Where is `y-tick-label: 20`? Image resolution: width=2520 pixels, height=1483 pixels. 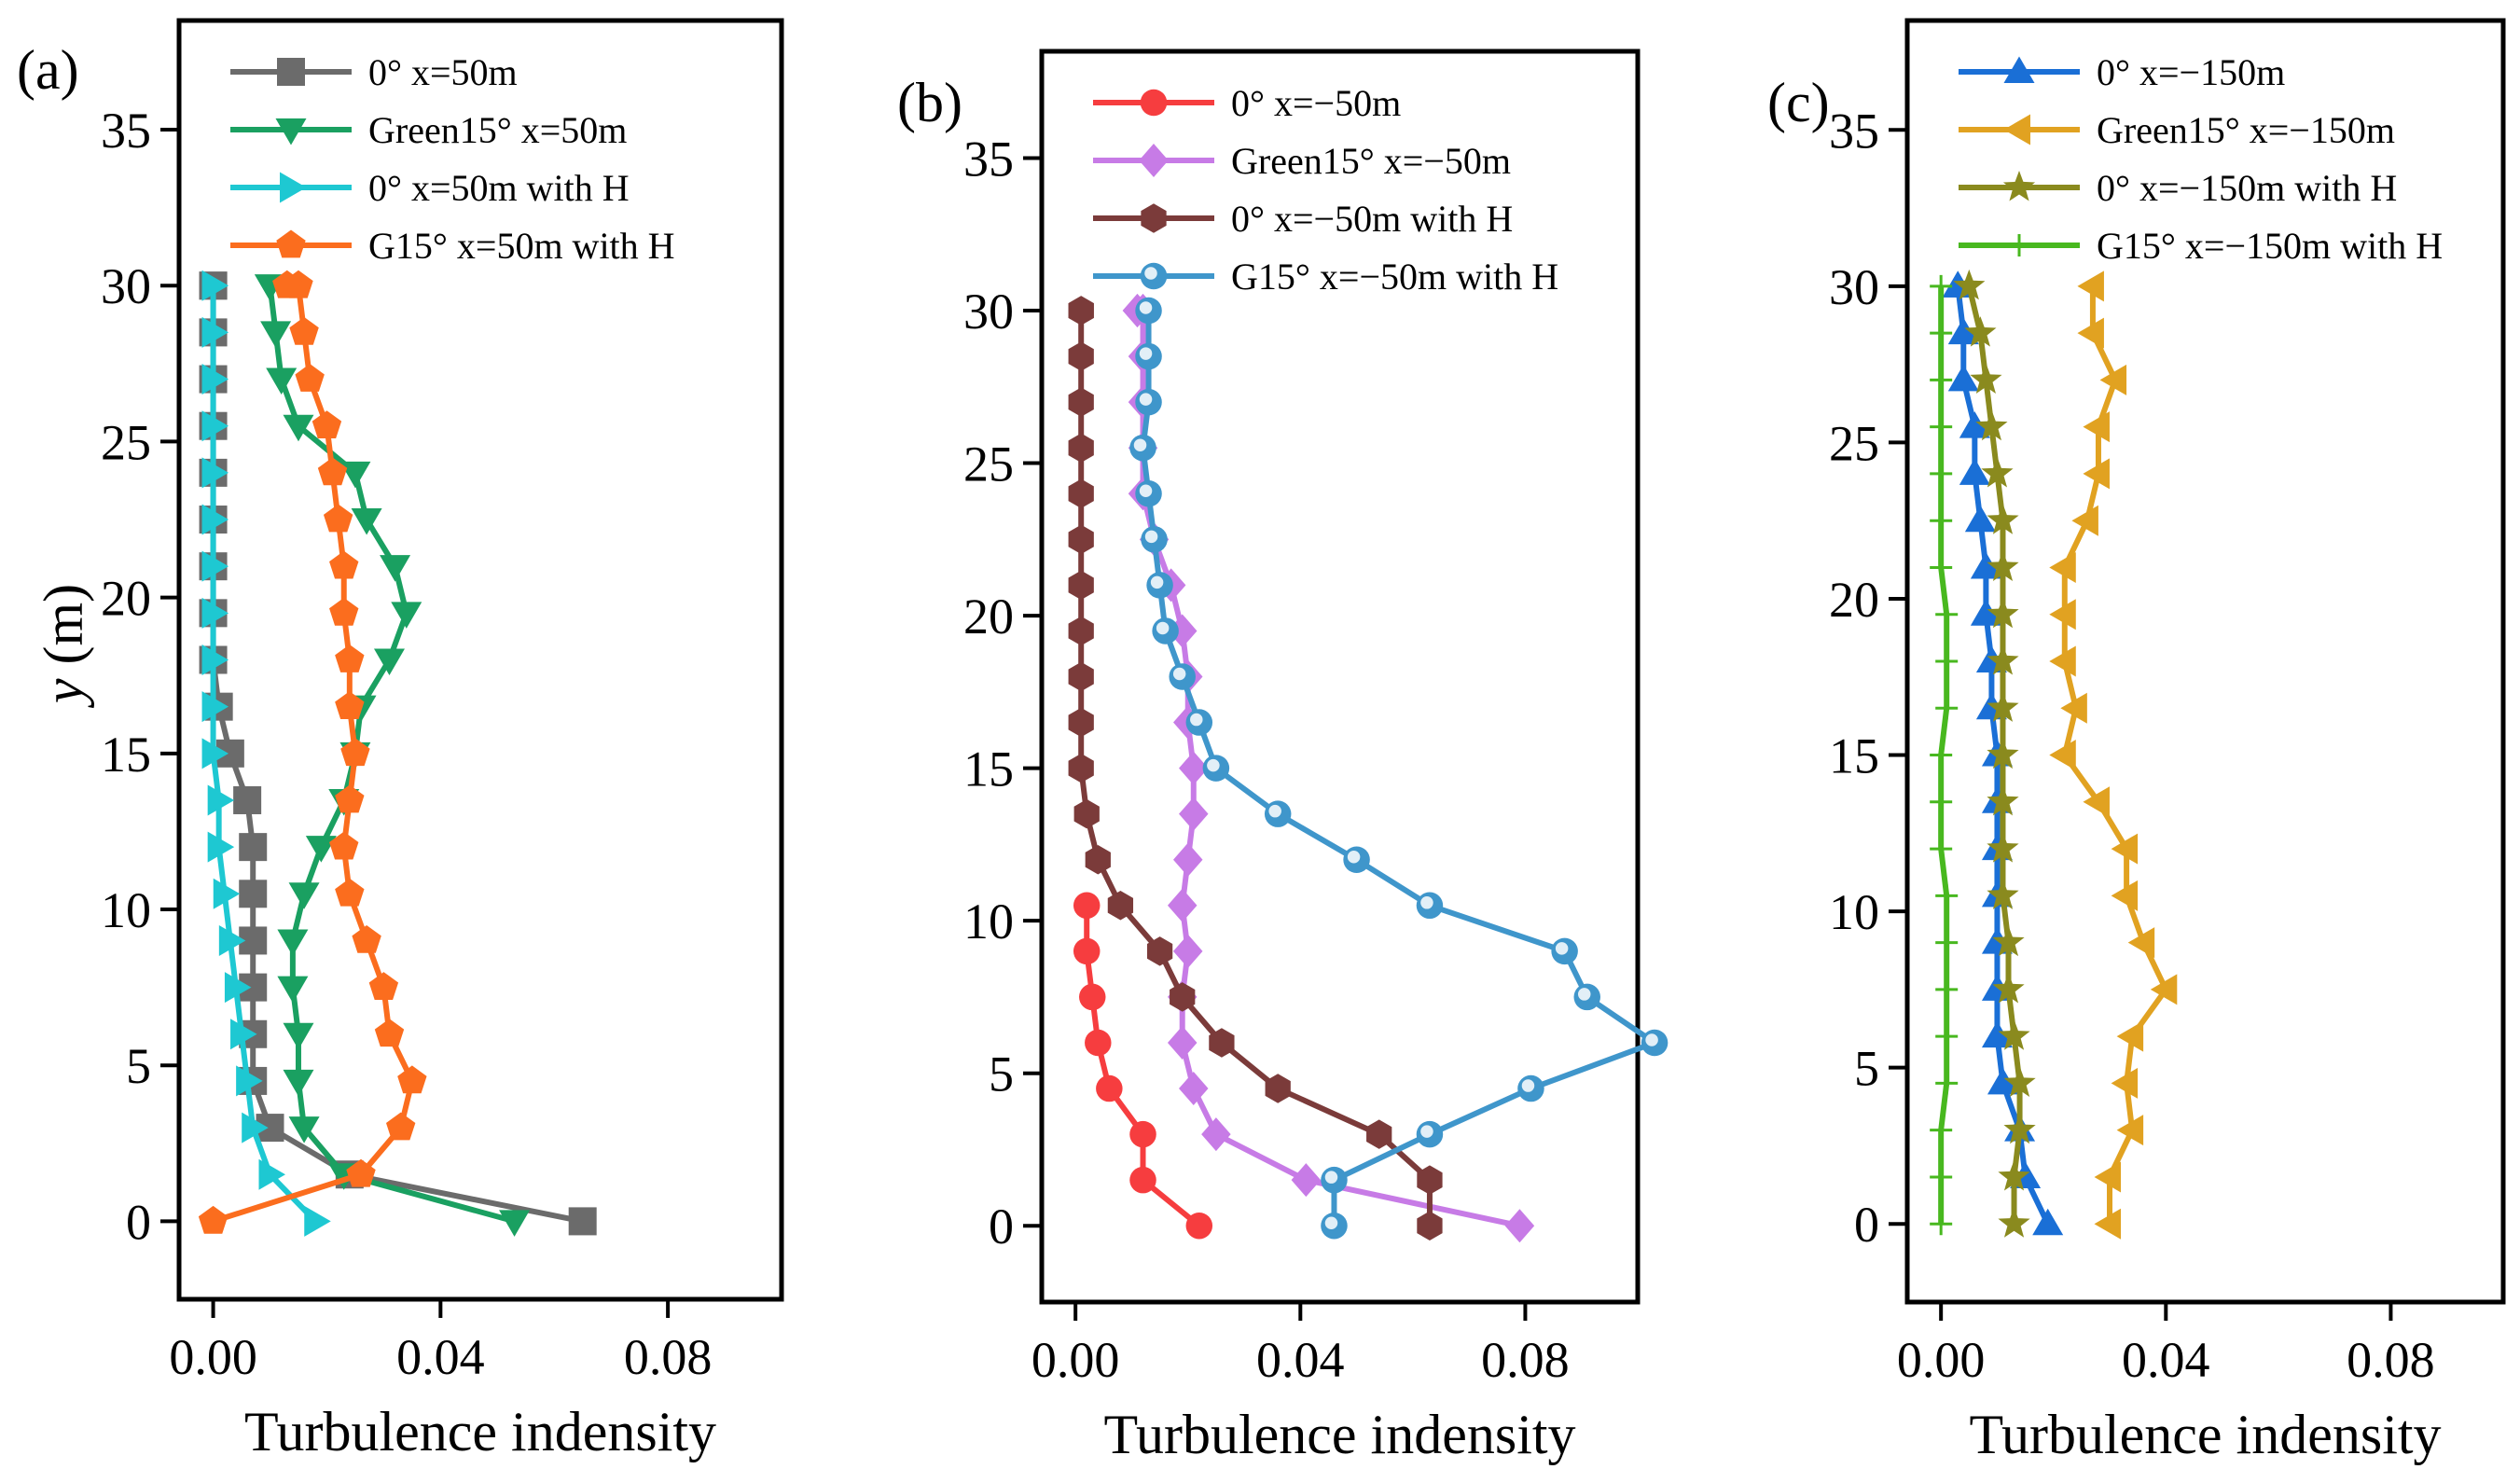
y-tick-label: 20 is located at coordinates (1854, 600).